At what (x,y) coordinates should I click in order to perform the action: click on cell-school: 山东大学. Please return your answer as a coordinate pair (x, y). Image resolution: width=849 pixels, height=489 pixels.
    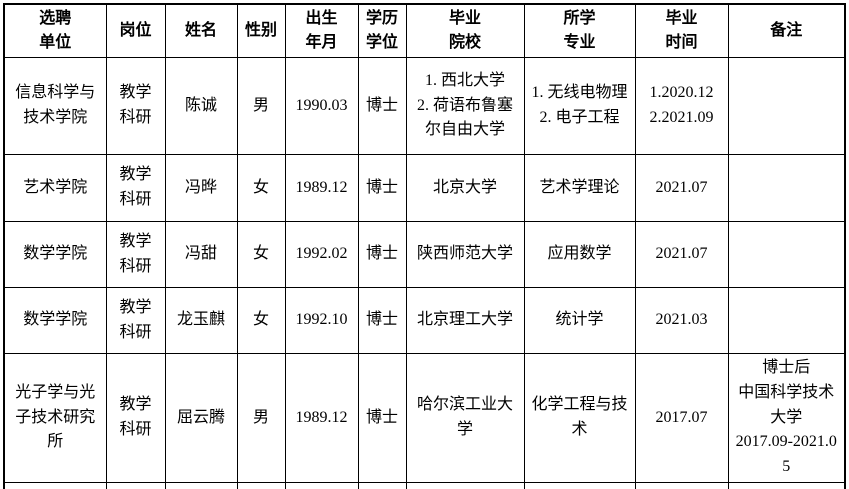
    Looking at the image, I should click on (465, 485).